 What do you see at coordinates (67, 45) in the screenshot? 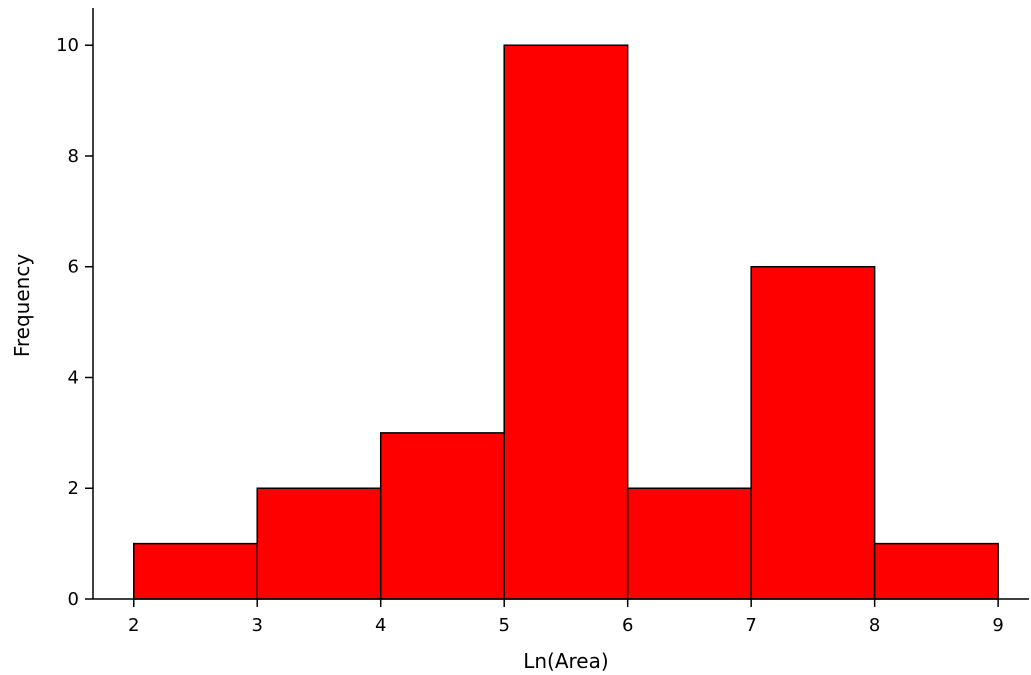
I see `y-tick-label-5: 10` at bounding box center [67, 45].